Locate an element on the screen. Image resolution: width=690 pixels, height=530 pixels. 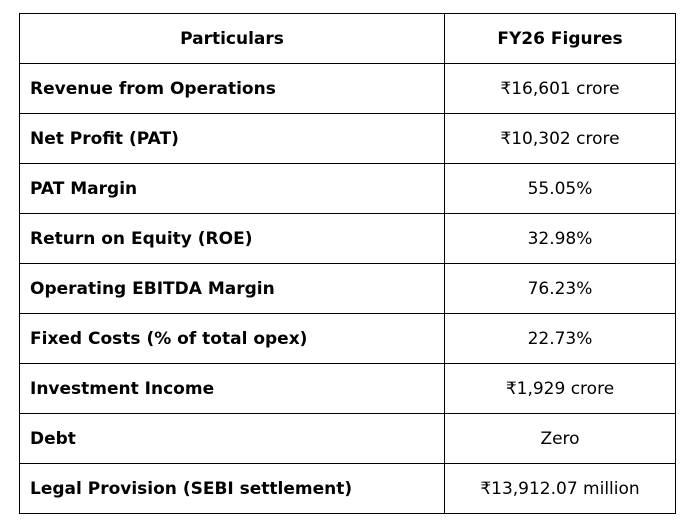
row-label: Fixed Costs (% of total opex) is located at coordinates (232, 338).